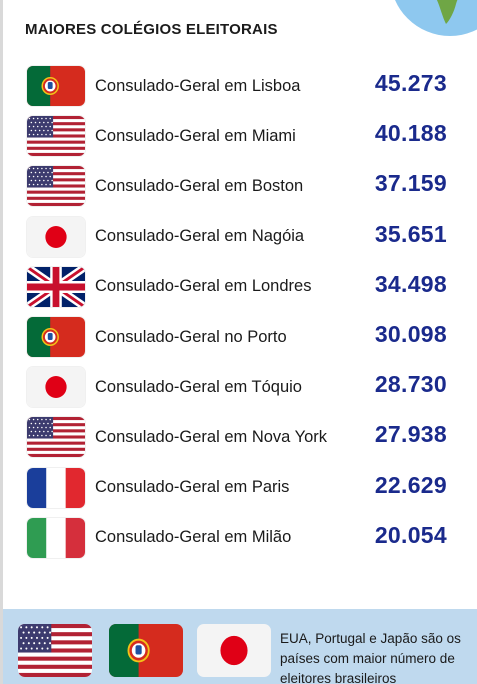 The height and width of the screenshot is (684, 477). Describe the element at coordinates (410, 83) in the screenshot. I see `voter-count: 45.273` at that location.